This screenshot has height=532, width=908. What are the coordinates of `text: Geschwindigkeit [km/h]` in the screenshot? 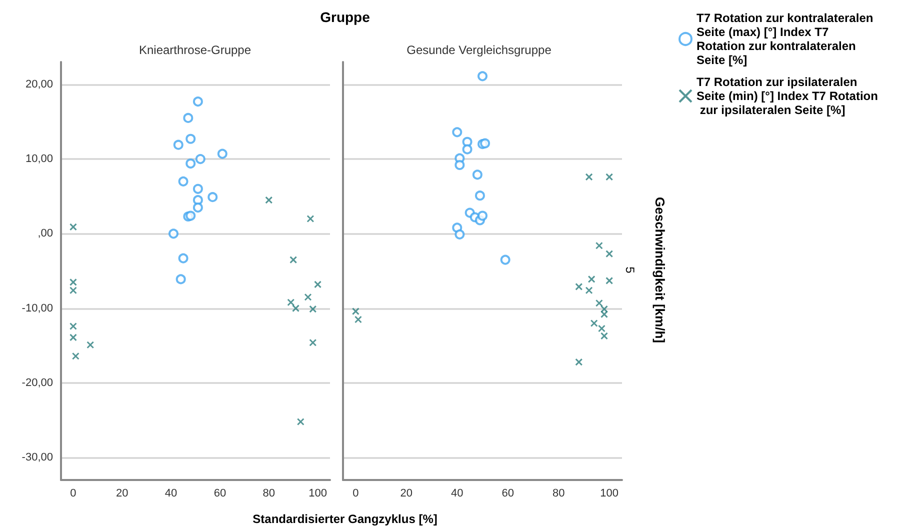 It's located at (660, 270).